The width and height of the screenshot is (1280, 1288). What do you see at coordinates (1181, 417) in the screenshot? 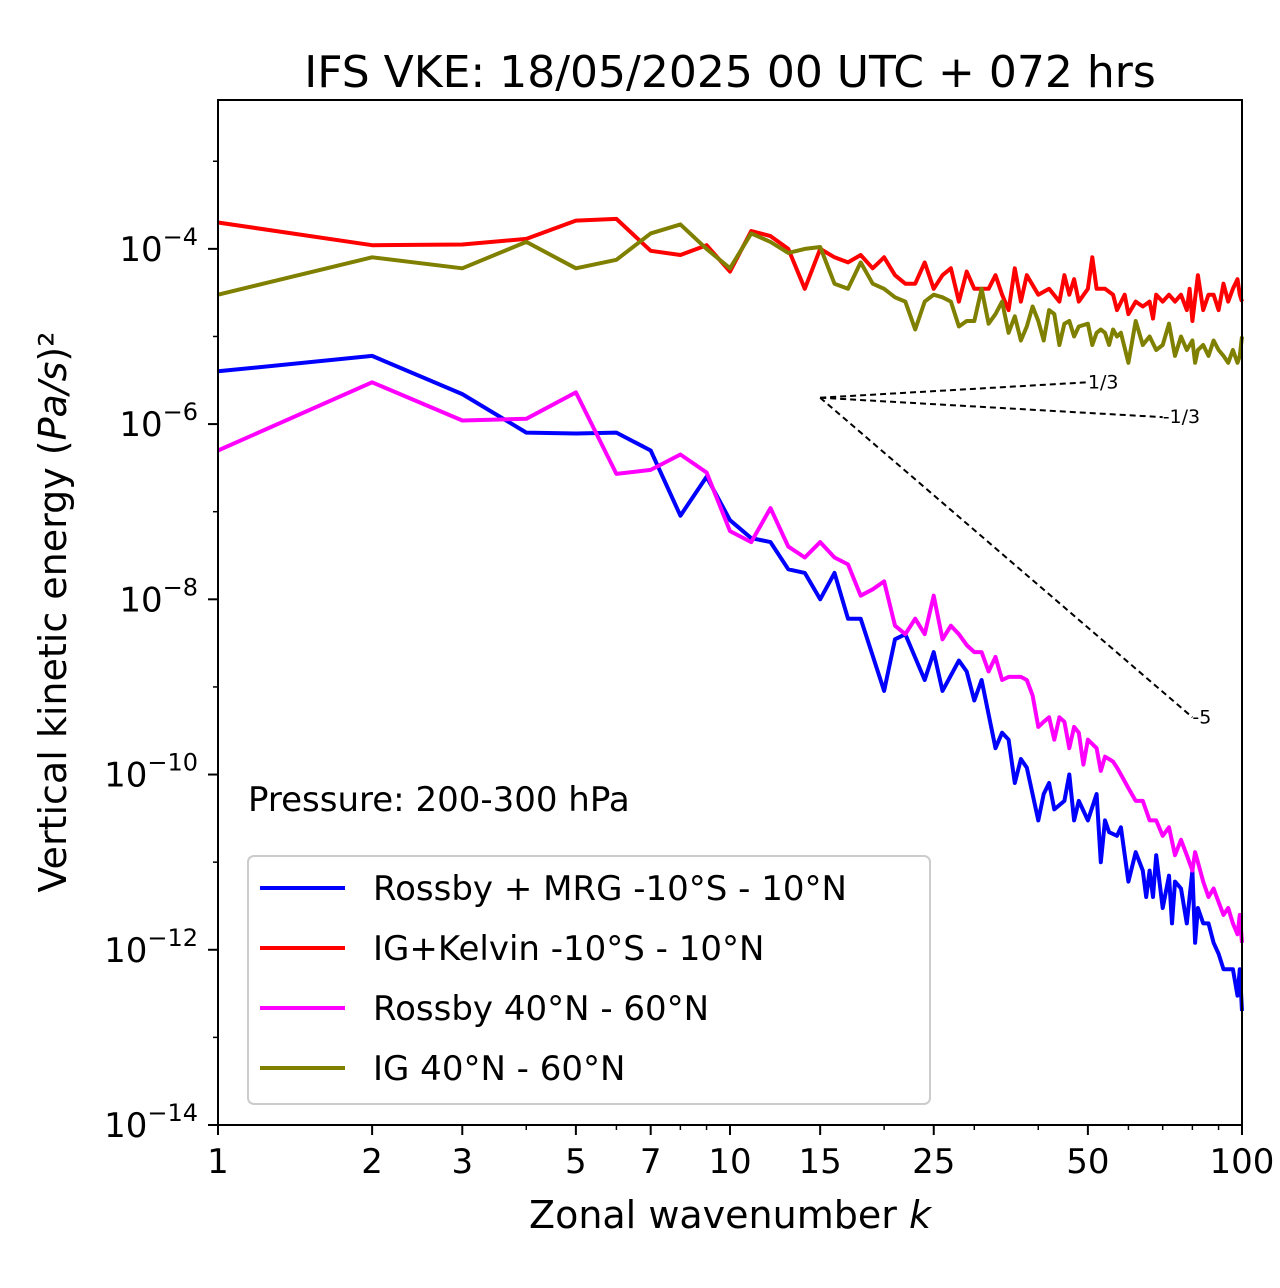
I see `reference-slope-label-2: -1/3` at bounding box center [1181, 417].